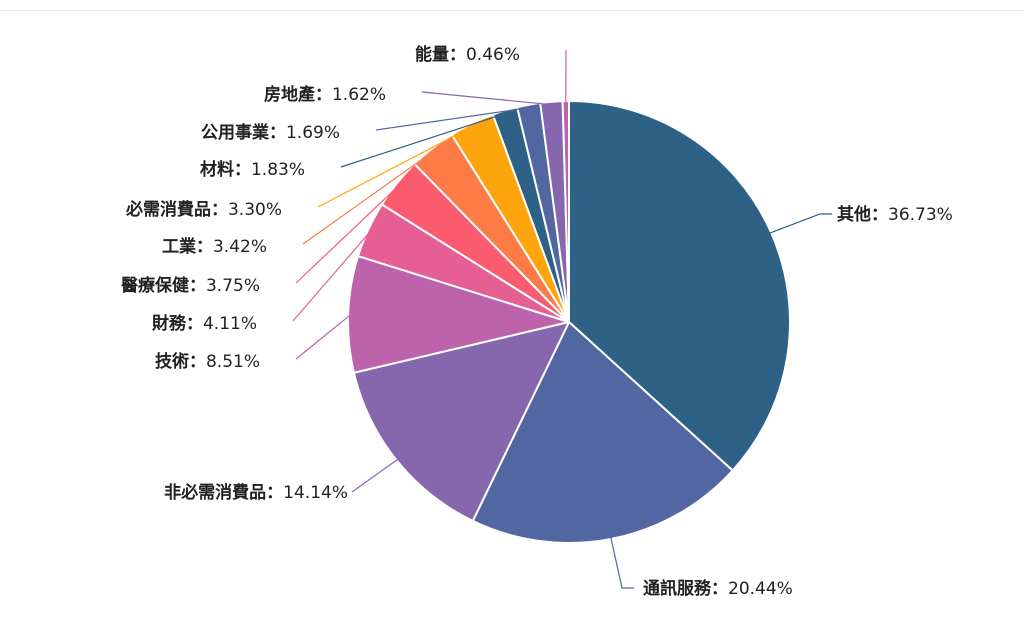 The width and height of the screenshot is (1024, 626). I want to click on slice-label-value: 8.51%, so click(233, 362).